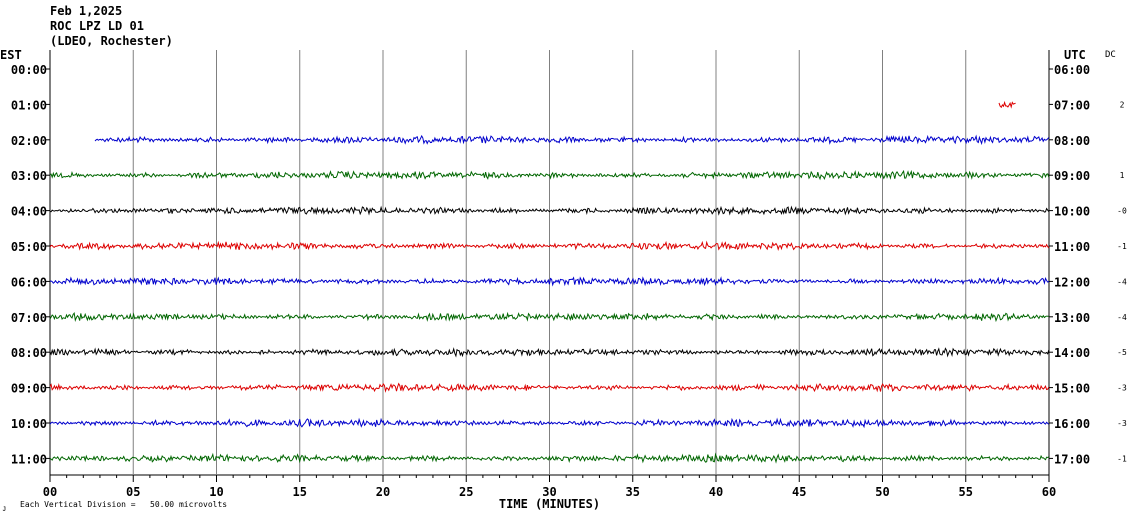 The width and height of the screenshot is (1130, 519). What do you see at coordinates (4, 508) in the screenshot?
I see `logo-mark: ᴊ` at bounding box center [4, 508].